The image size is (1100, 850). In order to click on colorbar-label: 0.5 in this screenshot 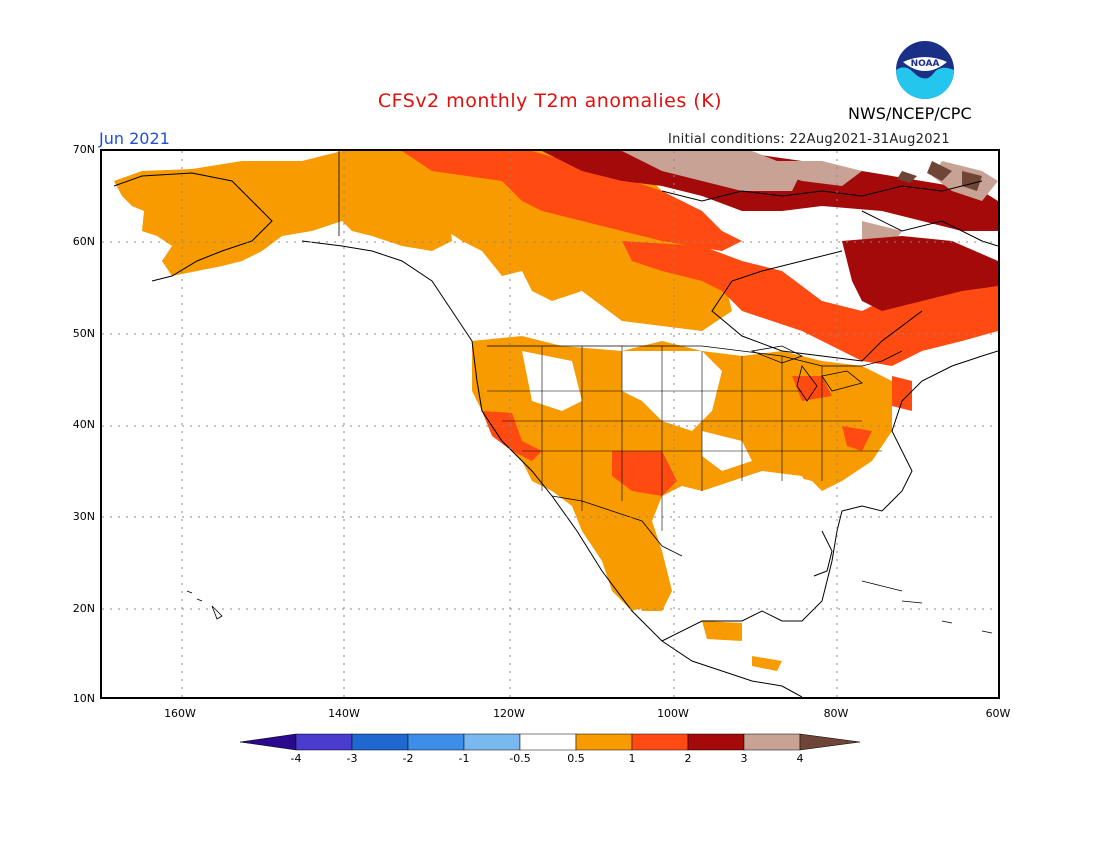, I will do `click(576, 758)`.